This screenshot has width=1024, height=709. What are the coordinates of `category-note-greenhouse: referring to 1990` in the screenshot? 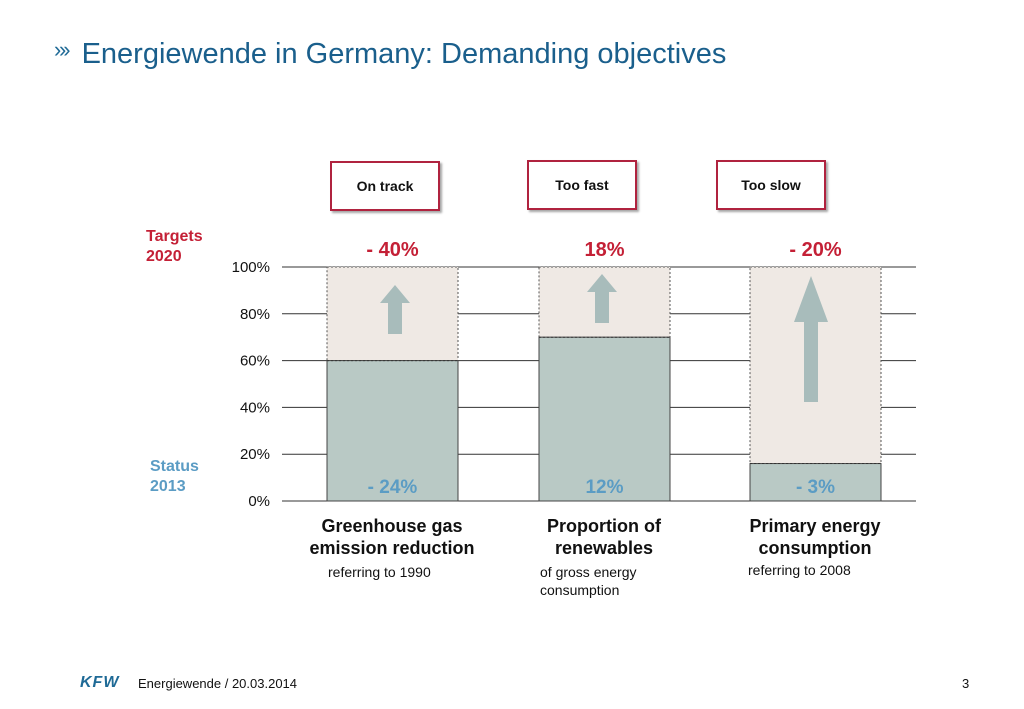 It's located at (379, 572).